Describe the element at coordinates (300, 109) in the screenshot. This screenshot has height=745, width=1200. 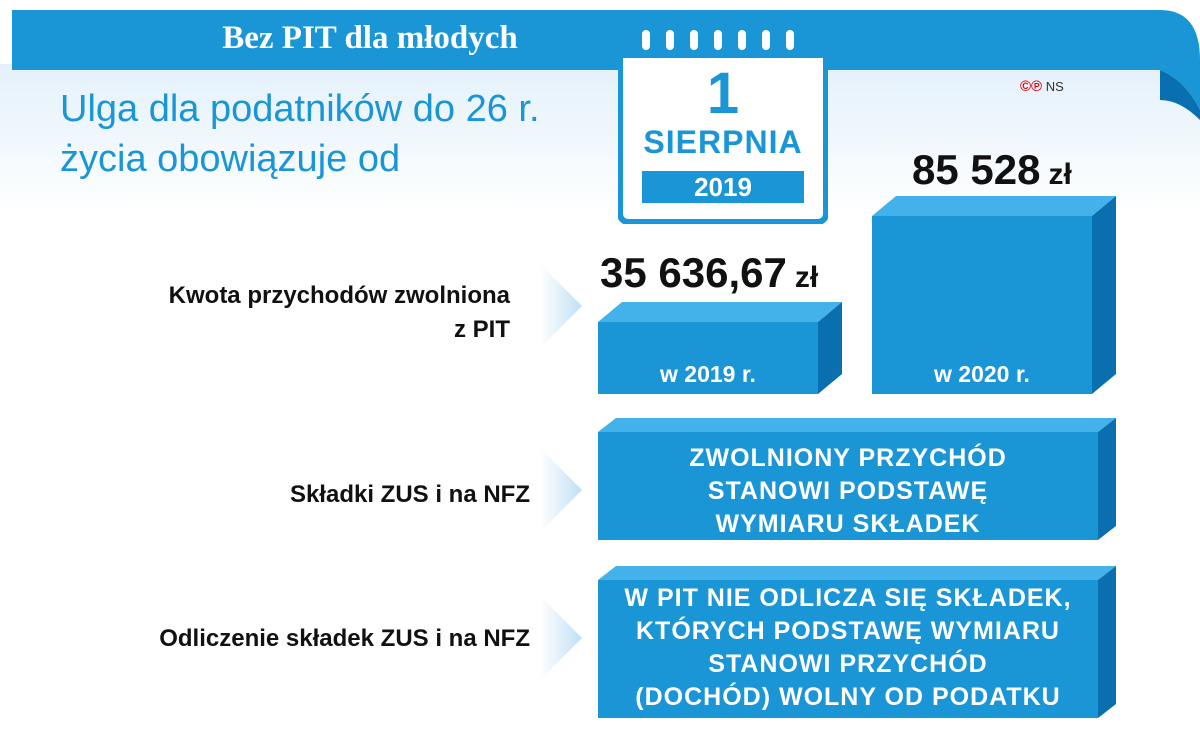
I see `subtitle-line-1: Ulga dla podatników do 26 r.` at that location.